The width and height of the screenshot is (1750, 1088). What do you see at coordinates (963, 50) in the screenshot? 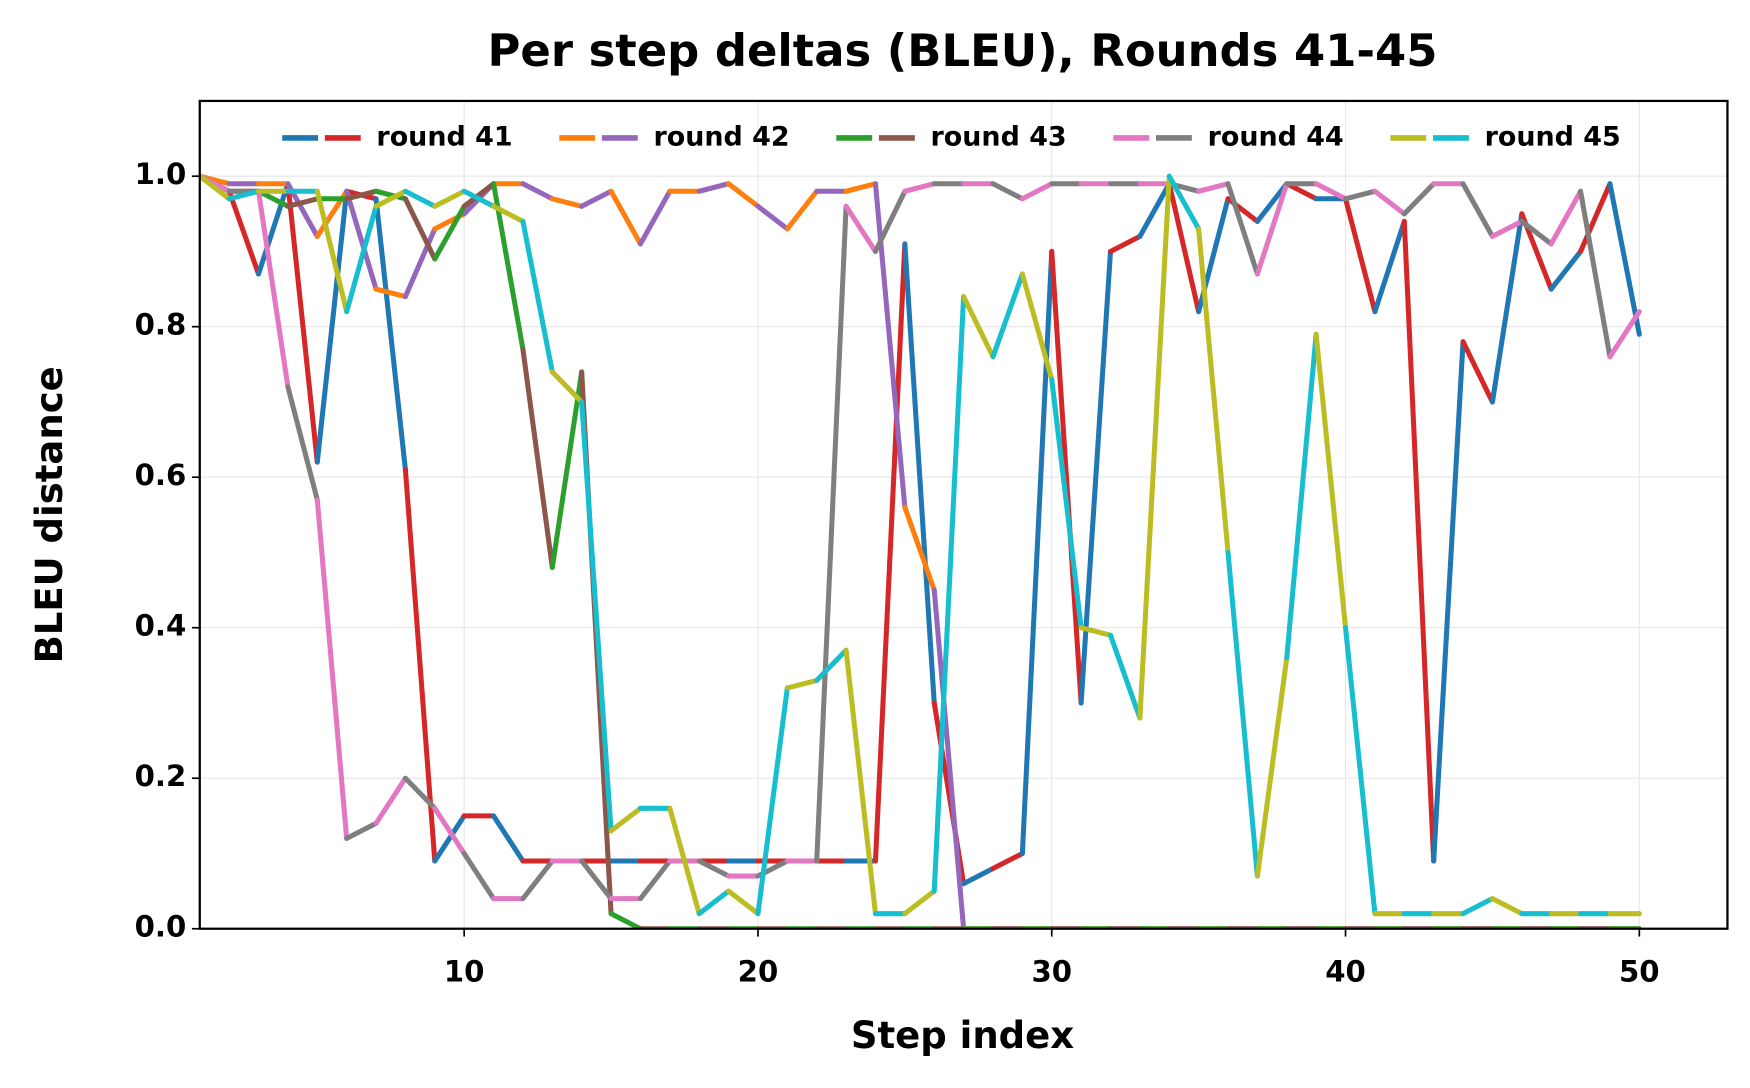
I see `chart-title: Per step deltas (BLEU), Rounds 41-45` at bounding box center [963, 50].